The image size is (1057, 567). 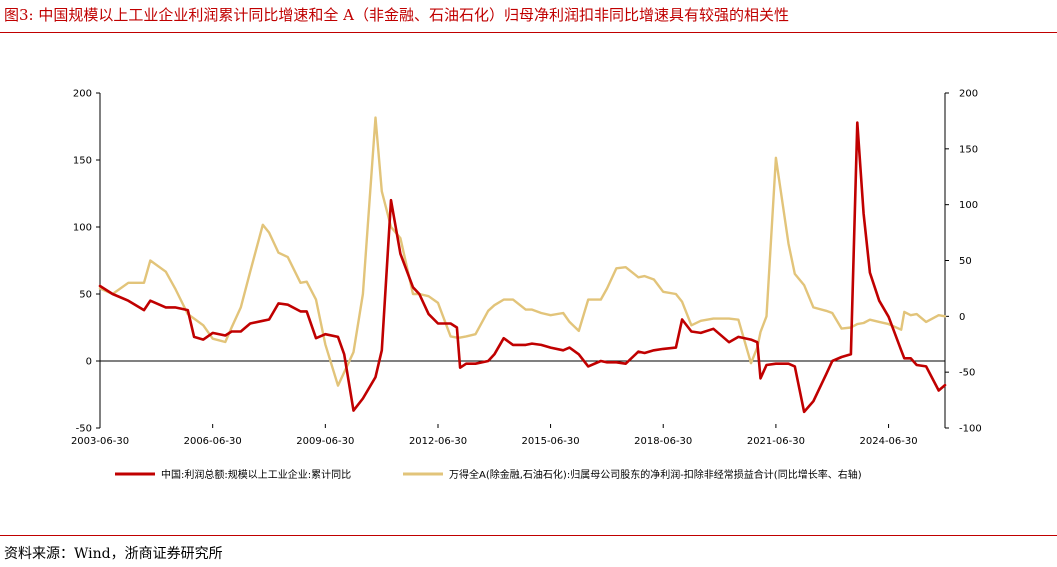 What do you see at coordinates (776, 441) in the screenshot?
I see `x-tick-label: 2021-06-30` at bounding box center [776, 441].